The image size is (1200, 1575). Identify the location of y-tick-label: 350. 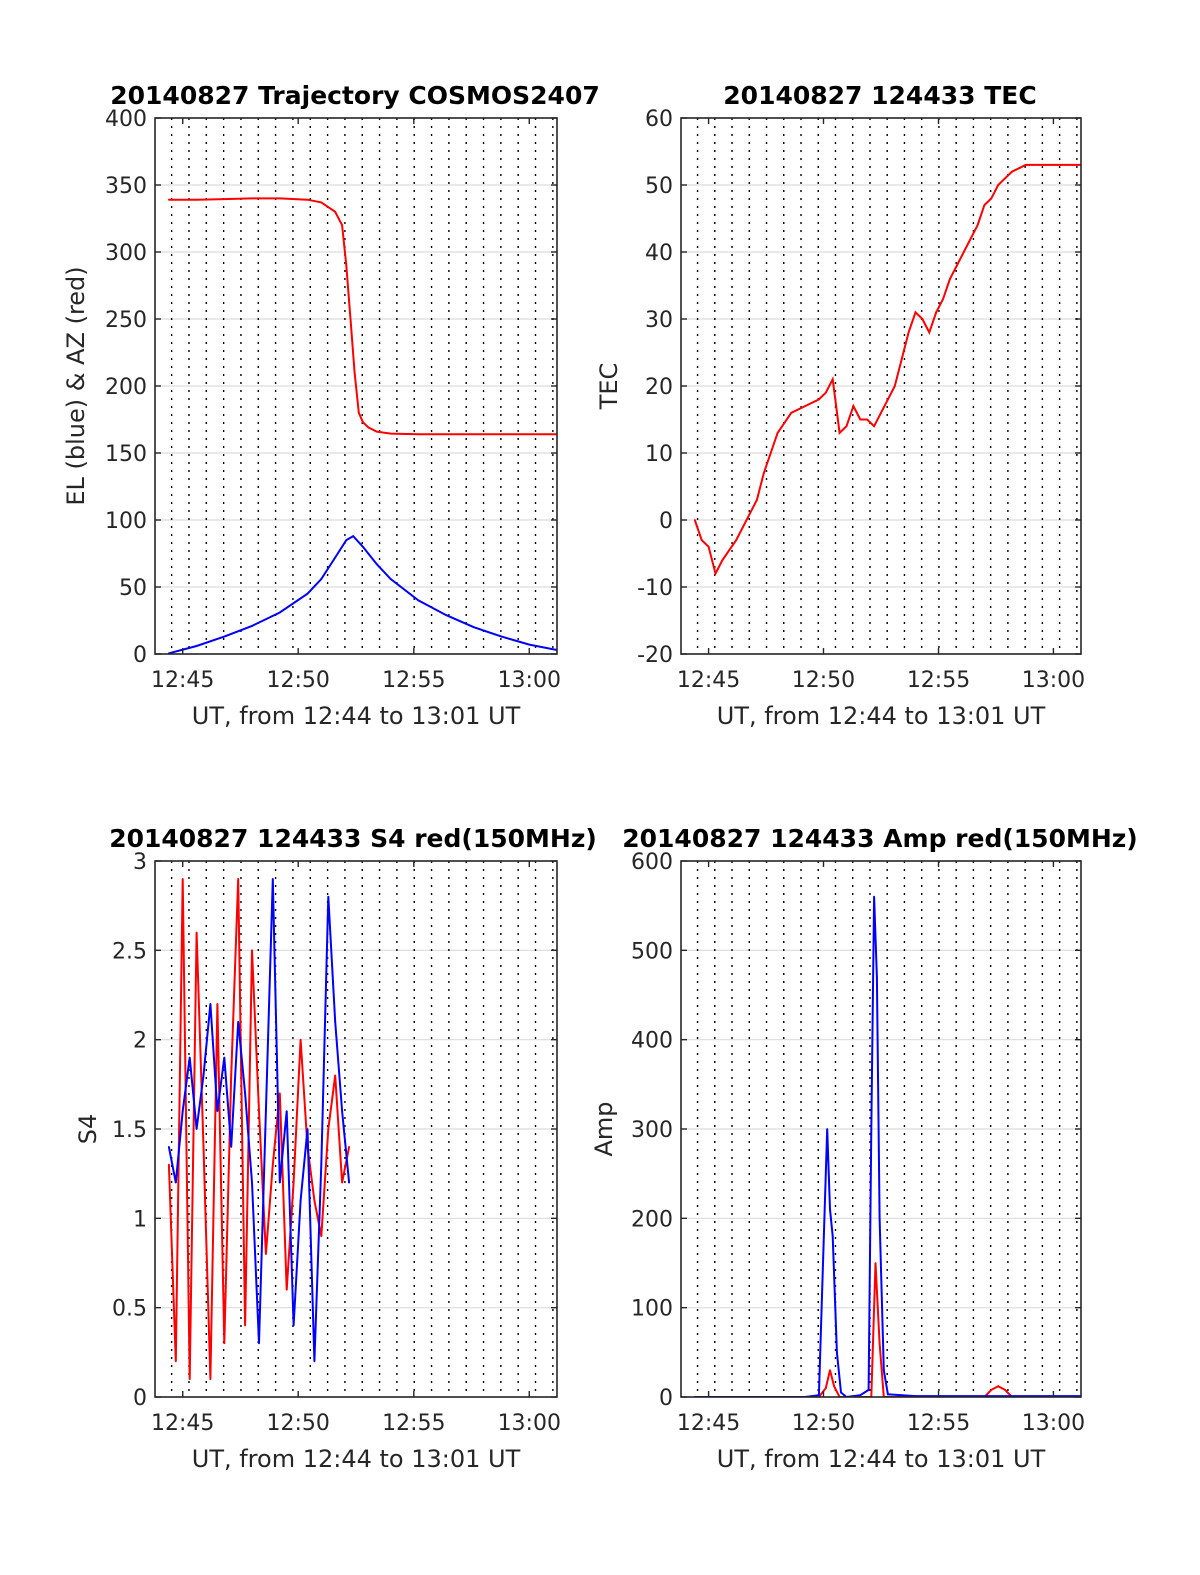
(126, 186).